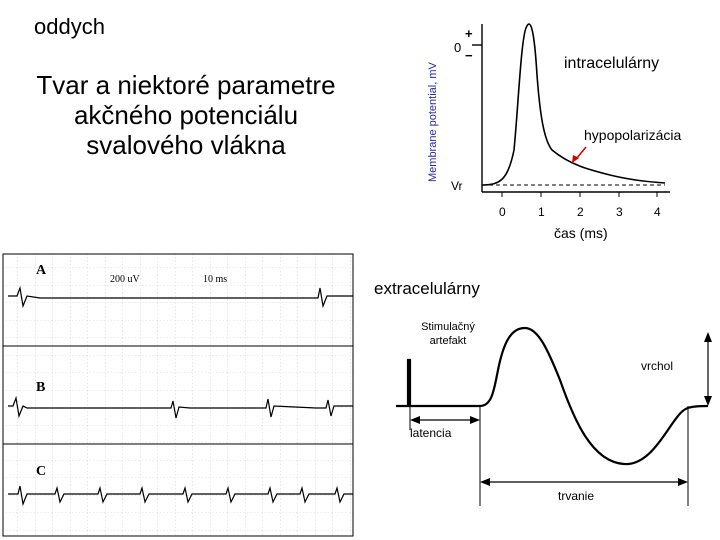 This screenshot has width=720, height=540. Describe the element at coordinates (180, 496) in the screenshot. I see `emg-trace-c` at that location.